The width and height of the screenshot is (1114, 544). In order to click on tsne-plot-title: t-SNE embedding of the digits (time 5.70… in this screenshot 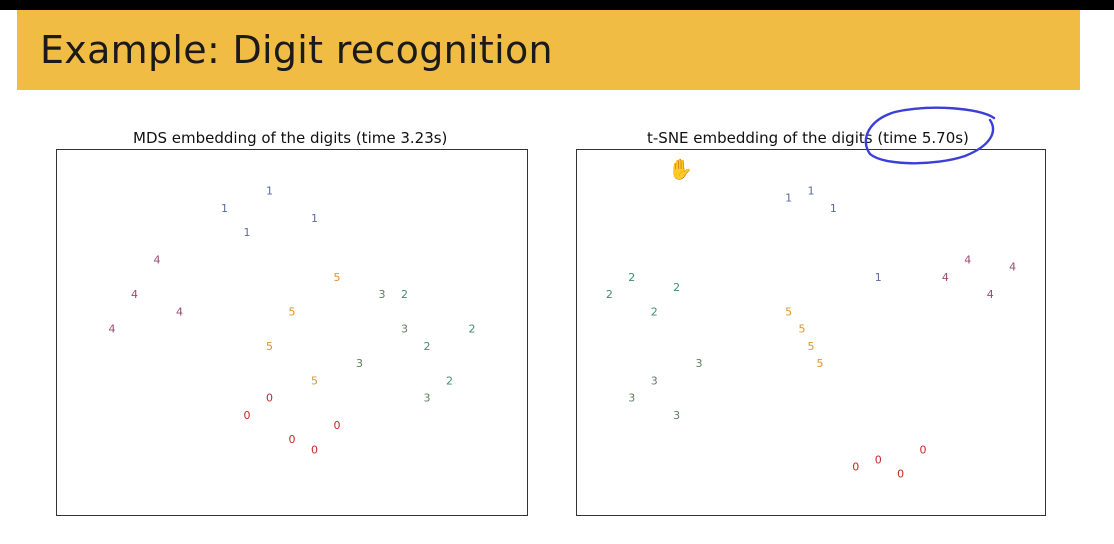, I will do `click(808, 138)`.